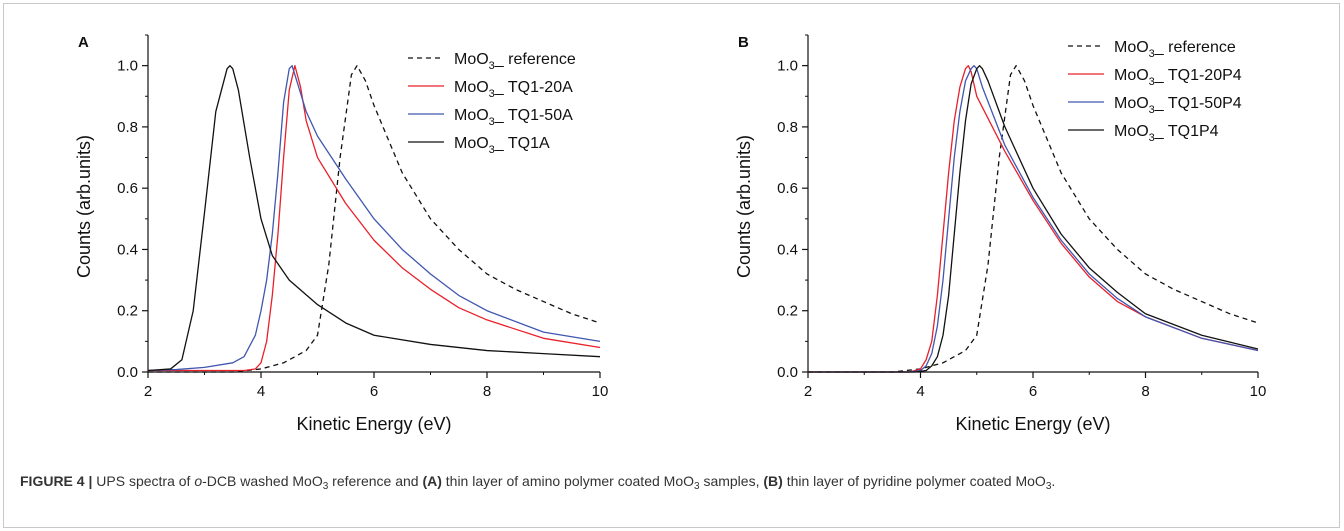  What do you see at coordinates (143, 481) in the screenshot?
I see `caption-text: UPS spectra of` at bounding box center [143, 481].